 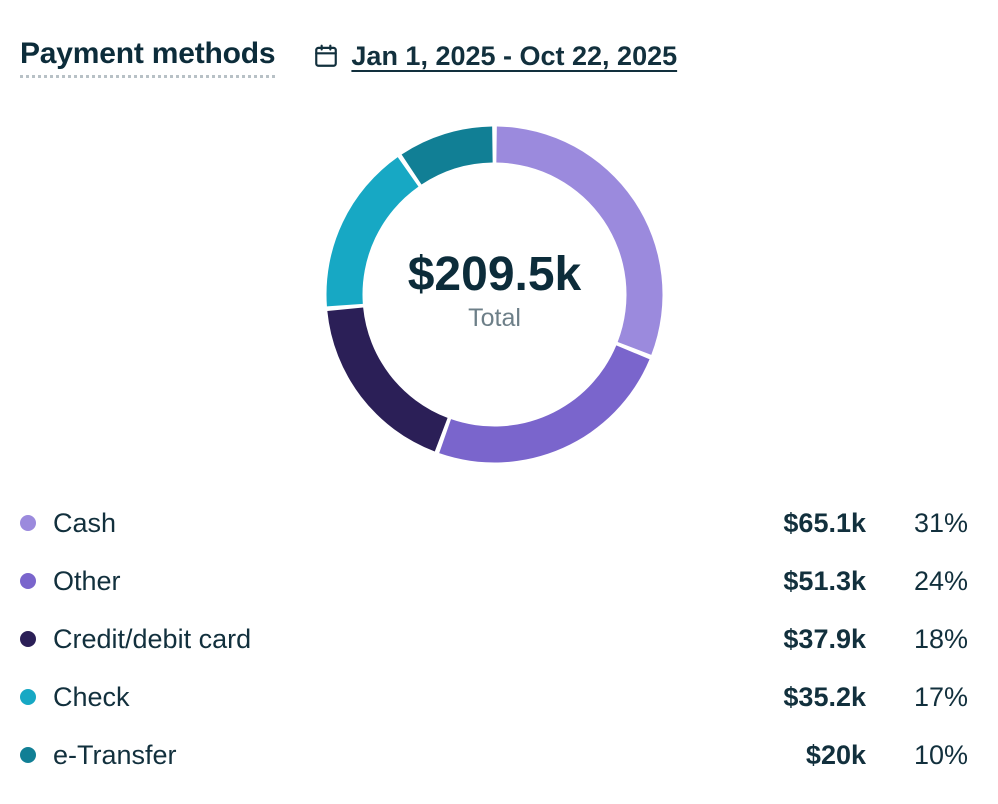 What do you see at coordinates (940, 696) in the screenshot?
I see `legend-percent: 17%` at bounding box center [940, 696].